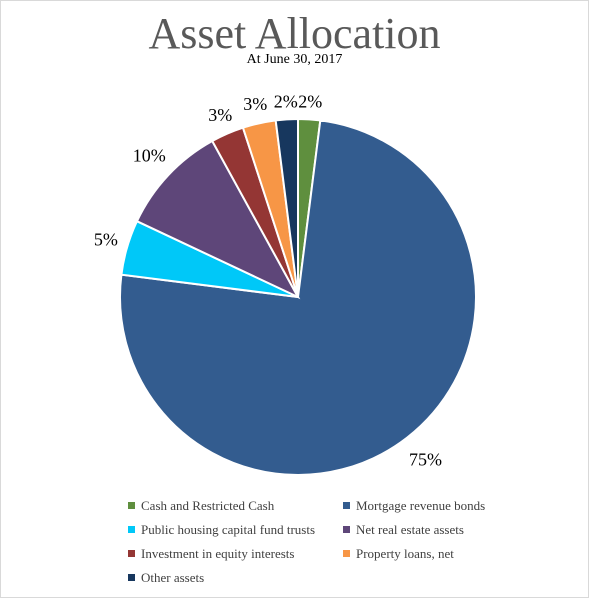 Image resolution: width=589 pixels, height=598 pixels. Describe the element at coordinates (410, 529) in the screenshot. I see `legend-label: Net real estate assets` at that location.